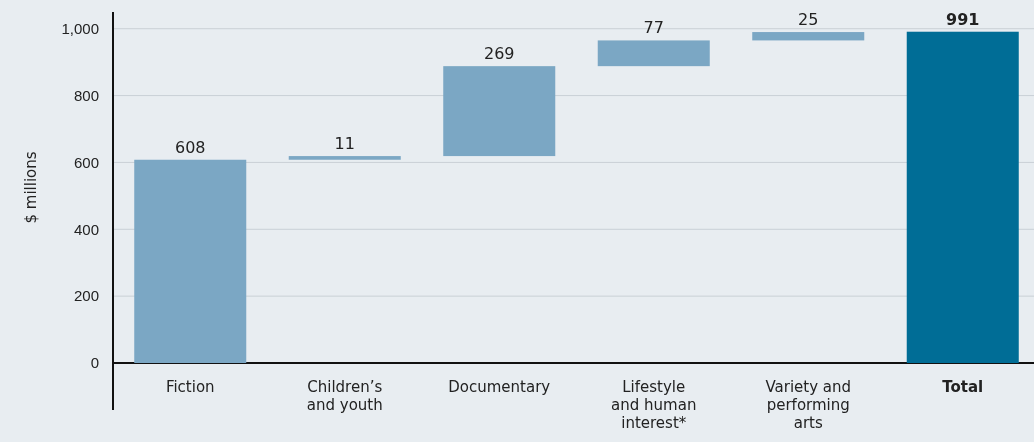 The height and width of the screenshot is (442, 1034). What do you see at coordinates (31, 187) in the screenshot?
I see `y-axis-title: $ millions` at bounding box center [31, 187].